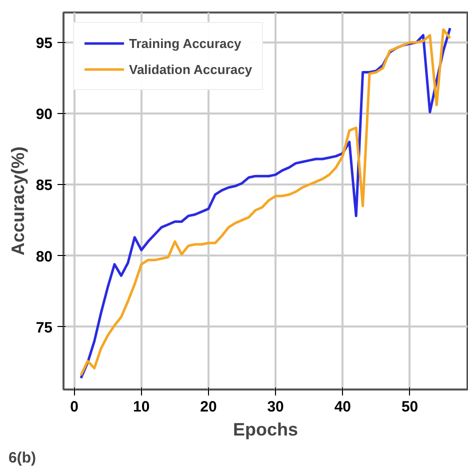  I want to click on x-axis-title: Epochs, so click(265, 430).